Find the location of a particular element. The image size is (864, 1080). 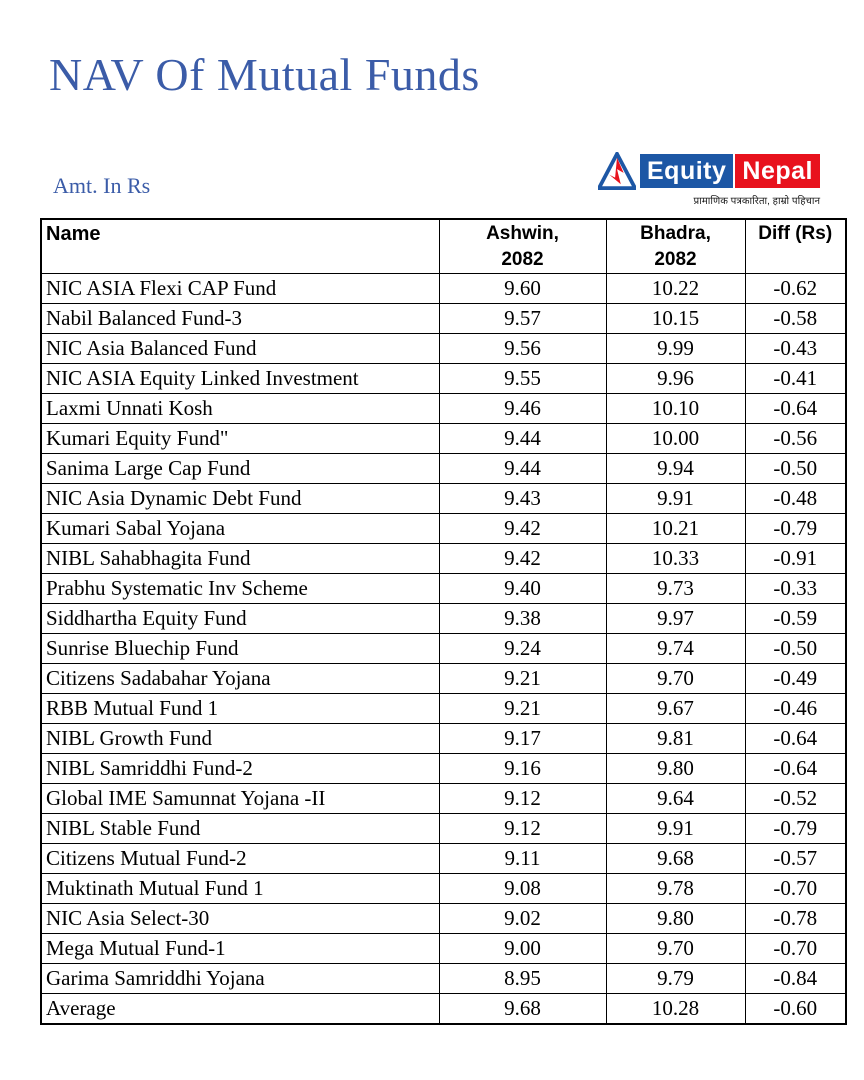

table-row: Siddhartha Equity Fund 9.38 9.97 -0.59 is located at coordinates (443, 618).